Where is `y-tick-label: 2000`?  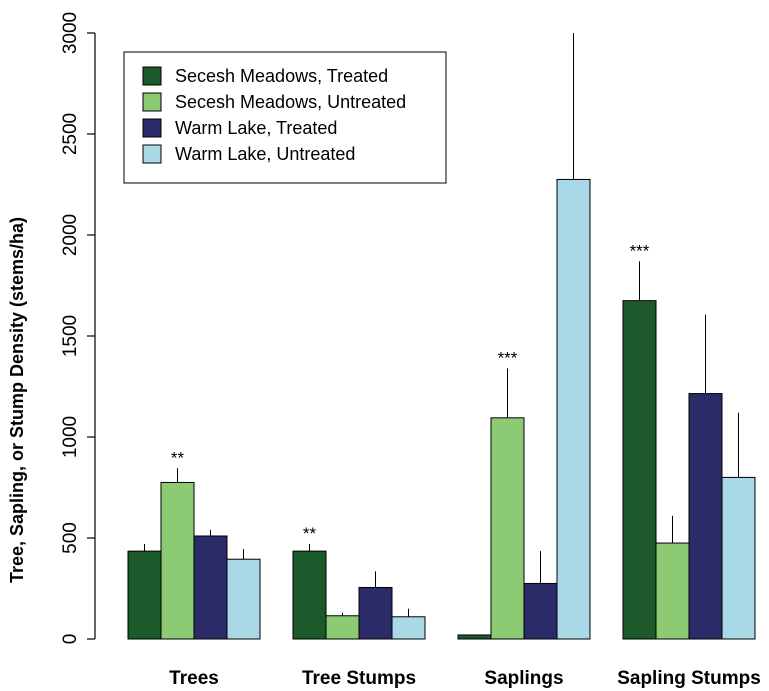 y-tick-label: 2000 is located at coordinates (70, 235).